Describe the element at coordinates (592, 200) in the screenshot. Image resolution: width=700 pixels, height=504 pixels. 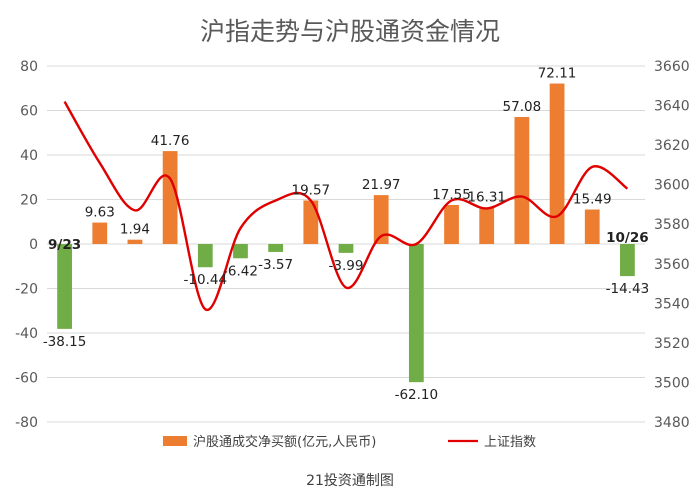
I see `bar-value-label: 15.49` at that location.